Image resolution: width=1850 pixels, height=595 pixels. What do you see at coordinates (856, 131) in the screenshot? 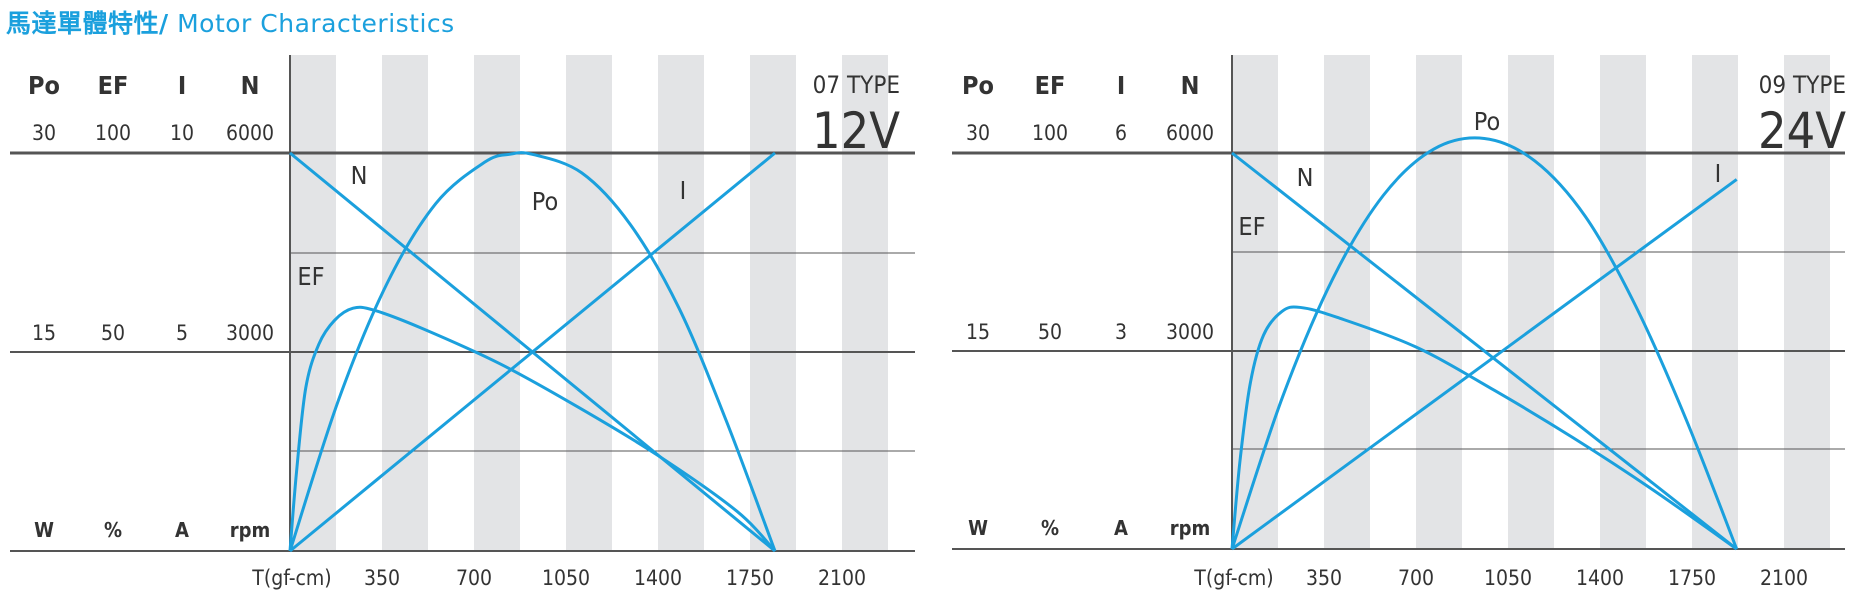
I see `voltage-label: 12V` at bounding box center [856, 131].